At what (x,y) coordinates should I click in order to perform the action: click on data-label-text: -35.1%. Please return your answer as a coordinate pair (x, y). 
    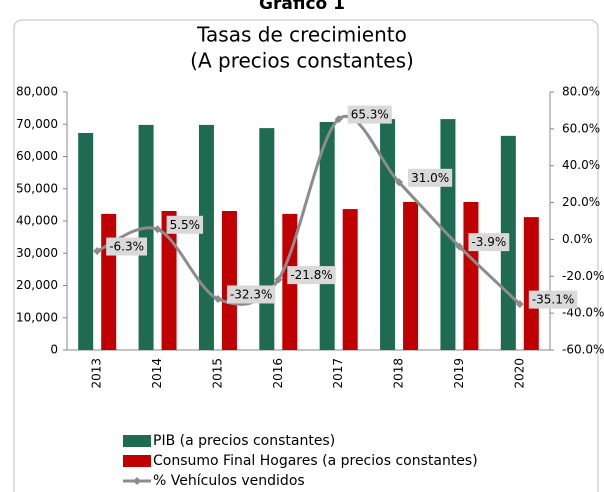
    Looking at the image, I should click on (553, 300).